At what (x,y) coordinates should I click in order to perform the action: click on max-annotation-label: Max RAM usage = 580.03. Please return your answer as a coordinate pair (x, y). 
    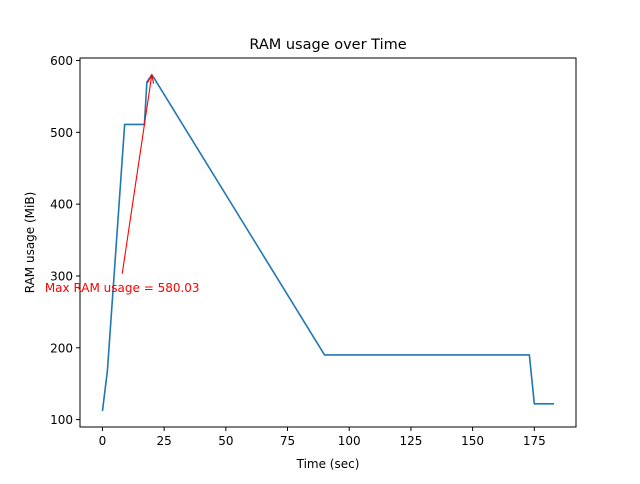
    Looking at the image, I should click on (122, 288).